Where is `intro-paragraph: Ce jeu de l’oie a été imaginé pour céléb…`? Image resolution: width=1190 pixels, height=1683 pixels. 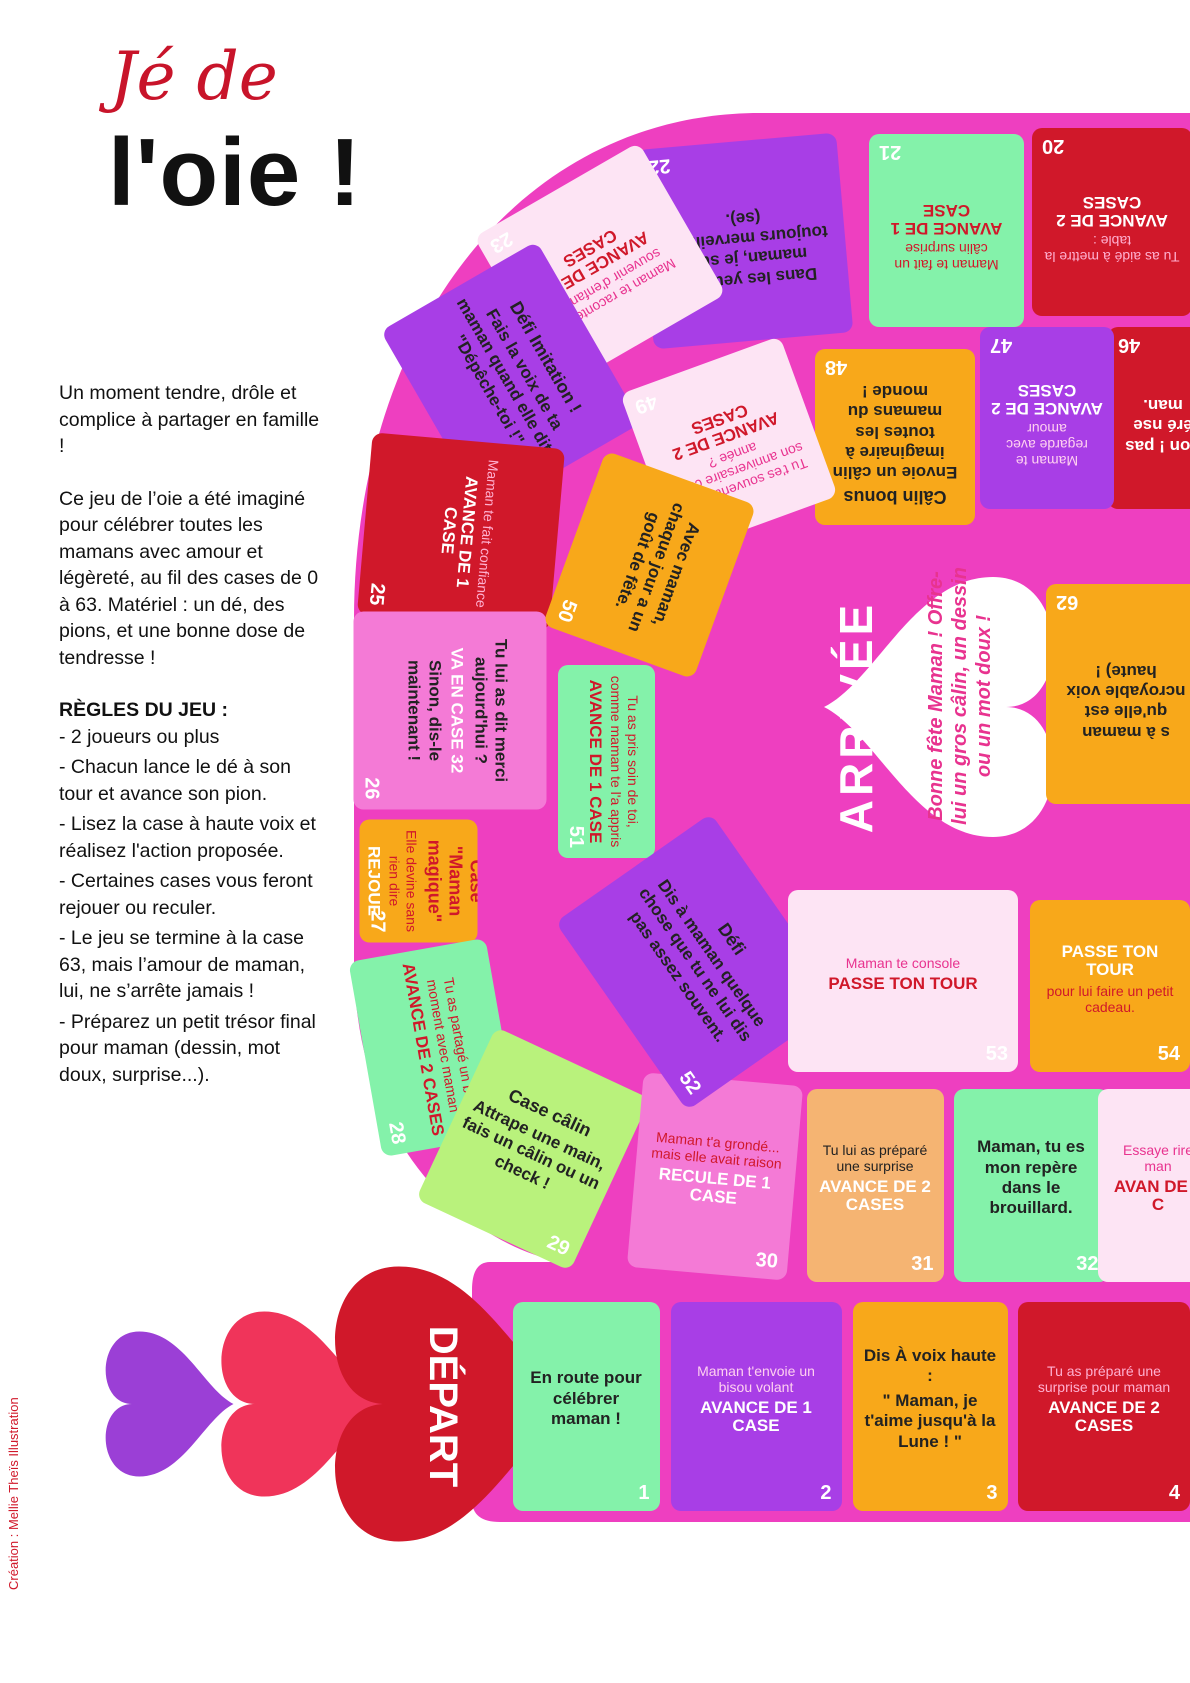 intro-paragraph: Ce jeu de l’oie a été imaginé pour céléb… is located at coordinates (189, 578).